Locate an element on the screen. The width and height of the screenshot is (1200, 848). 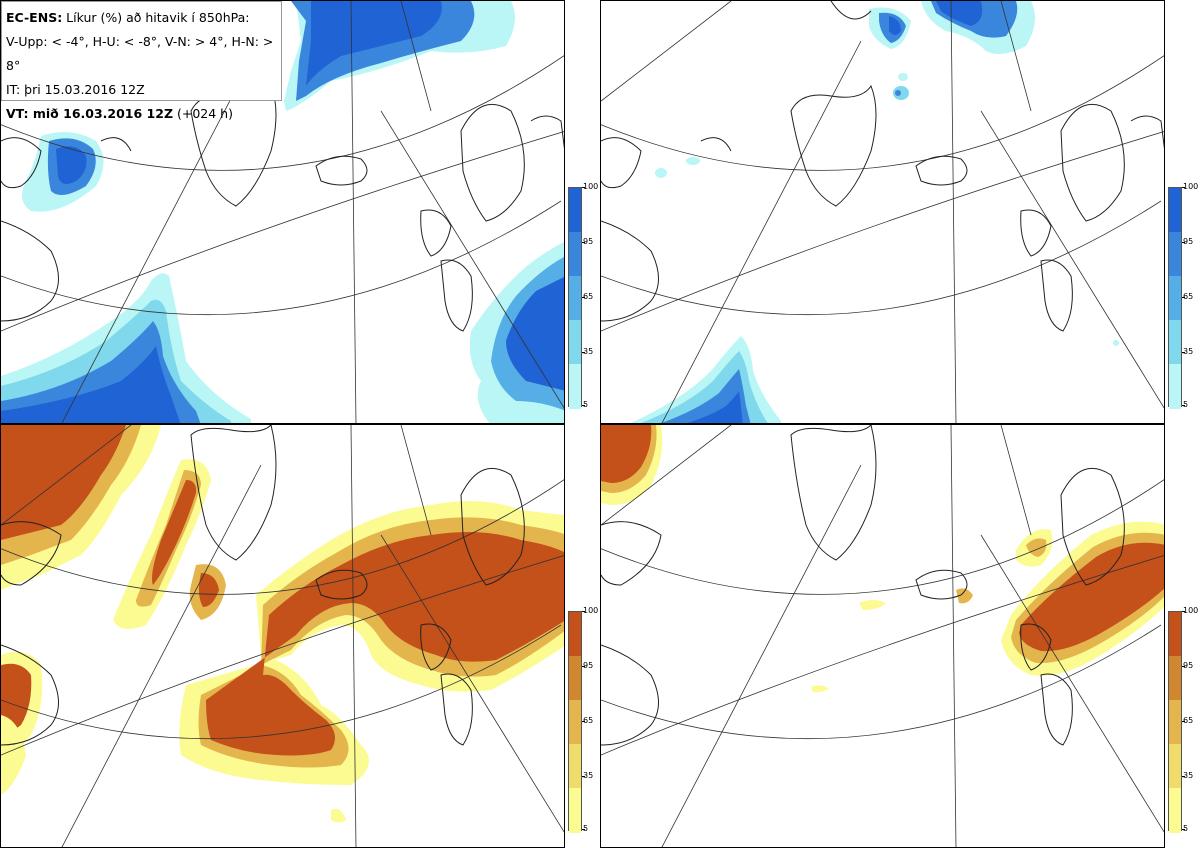
colorbar-warm-lower-left: 100 95 65 35 5 is located at coordinates (588, 720).